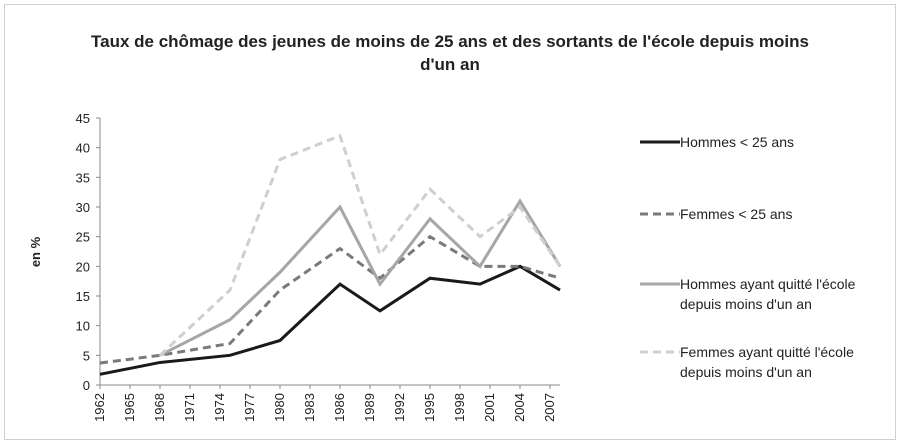 The height and width of the screenshot is (445, 902). Describe the element at coordinates (83, 237) in the screenshot. I see `y-tick-label: 25` at that location.